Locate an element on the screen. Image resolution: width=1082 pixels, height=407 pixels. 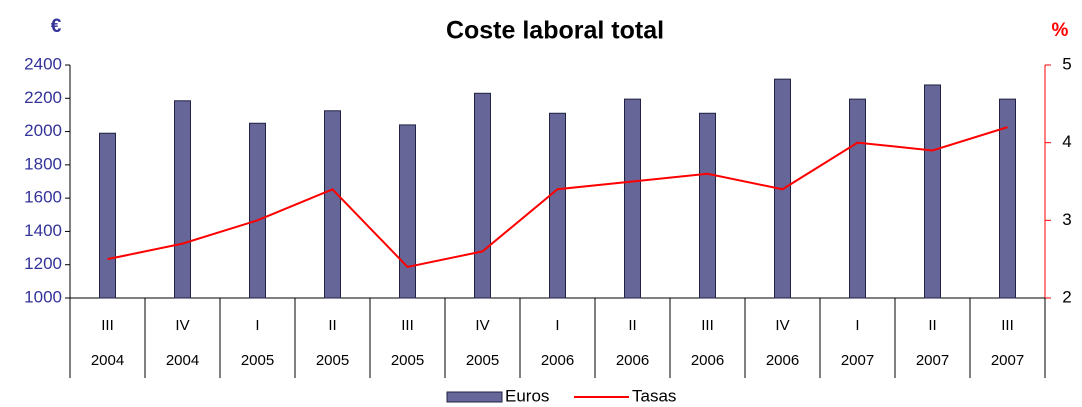
y-tick-label: 1400 is located at coordinates (43, 230).